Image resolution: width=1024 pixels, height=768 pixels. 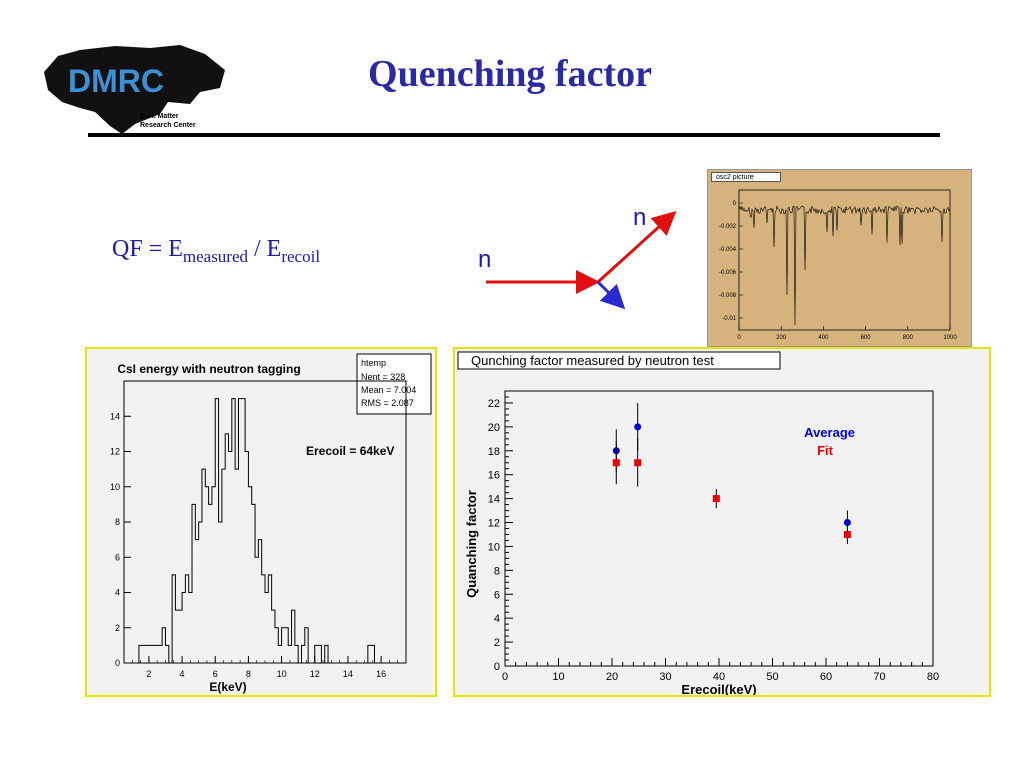 I want to click on legend-average: Average, so click(x=829, y=432).